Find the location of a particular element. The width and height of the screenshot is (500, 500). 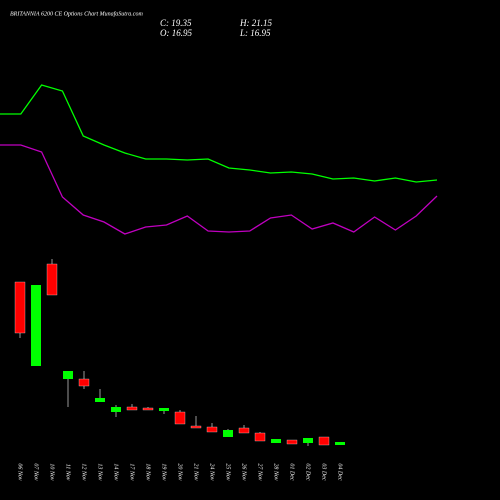

stat: L: 16.95 is located at coordinates (255, 33).